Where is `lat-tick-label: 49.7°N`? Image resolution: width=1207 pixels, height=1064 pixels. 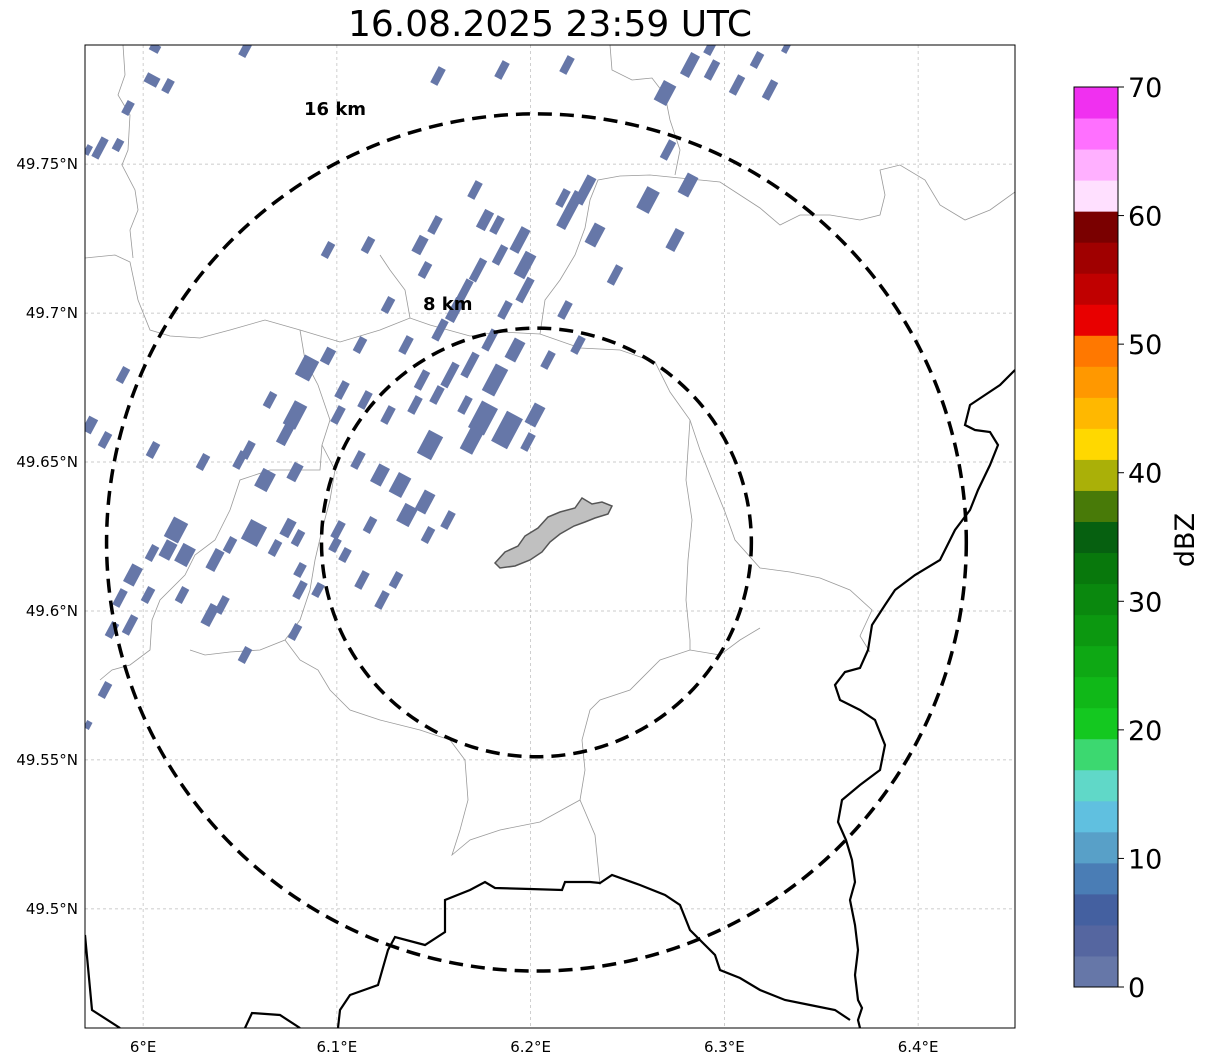
lat-tick-label: 49.7°N is located at coordinates (52, 313).